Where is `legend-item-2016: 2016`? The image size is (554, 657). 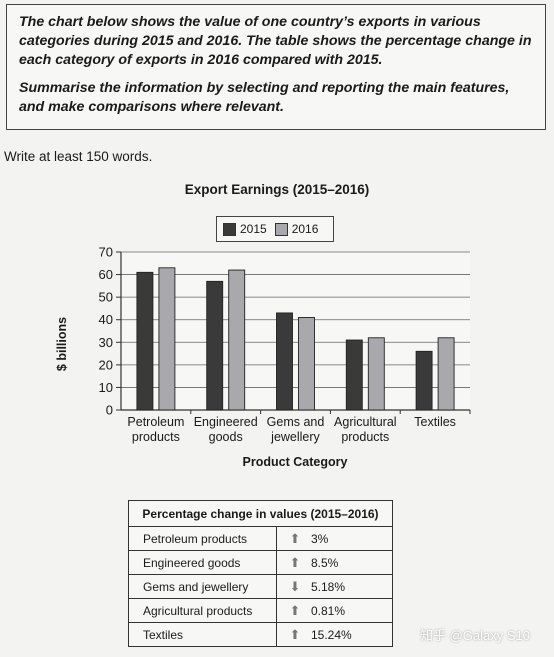
legend-item-2016: 2016 is located at coordinates (296, 229).